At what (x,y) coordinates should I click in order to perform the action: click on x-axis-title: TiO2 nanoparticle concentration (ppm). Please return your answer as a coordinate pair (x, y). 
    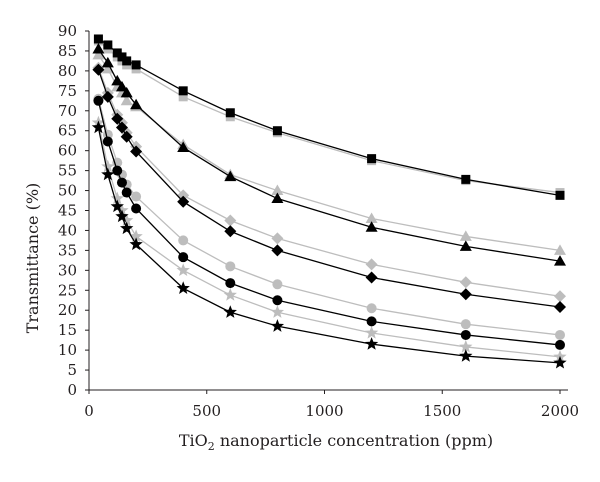
    Looking at the image, I should click on (336, 442).